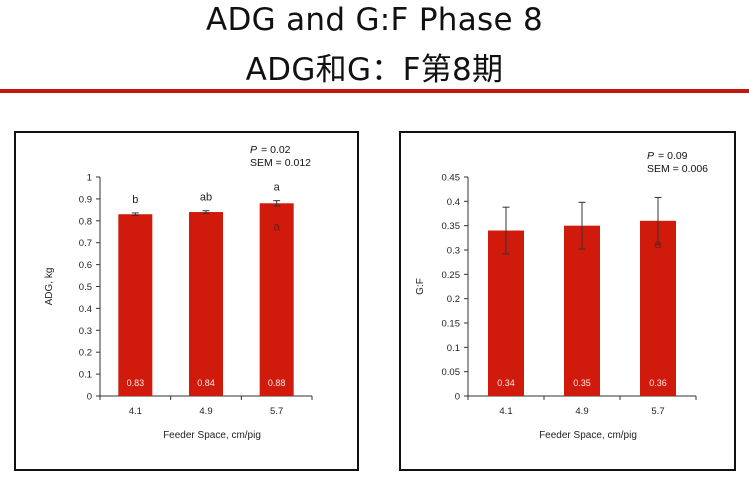 The width and height of the screenshot is (749, 486). I want to click on y-tick-label: 0.6, so click(85, 265).